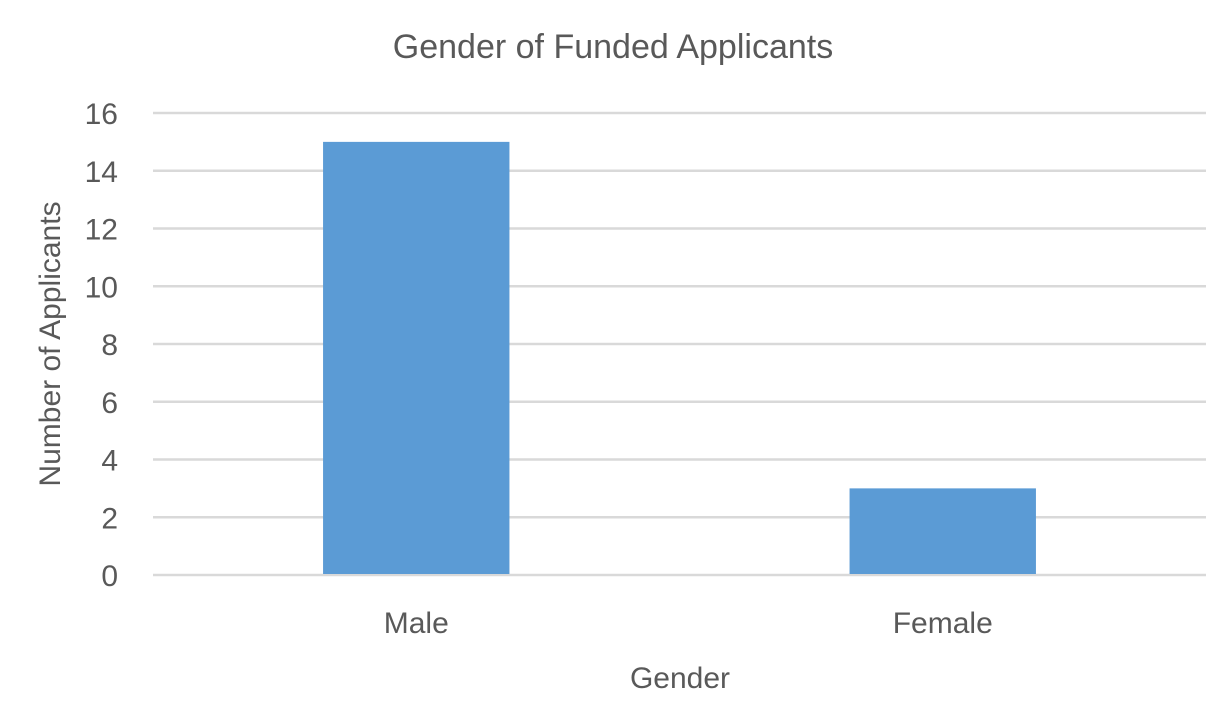  Describe the element at coordinates (416, 357) in the screenshot. I see `bar-male` at that location.